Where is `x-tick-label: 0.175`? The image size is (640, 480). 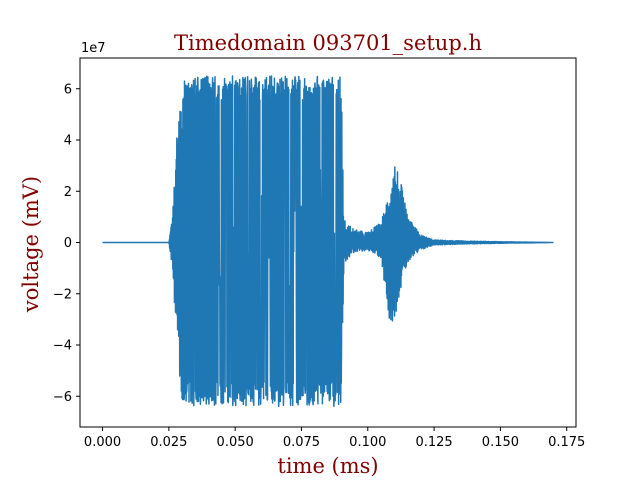
x-tick-label: 0.175 is located at coordinates (566, 442).